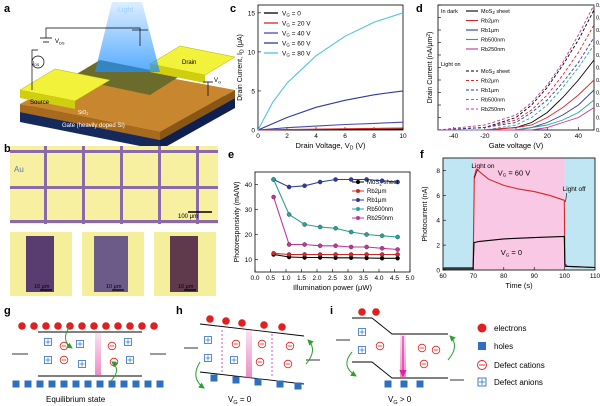 The height and width of the screenshot is (406, 600). I want to click on y-axis-label: Photocurrent (nA), so click(425, 213).